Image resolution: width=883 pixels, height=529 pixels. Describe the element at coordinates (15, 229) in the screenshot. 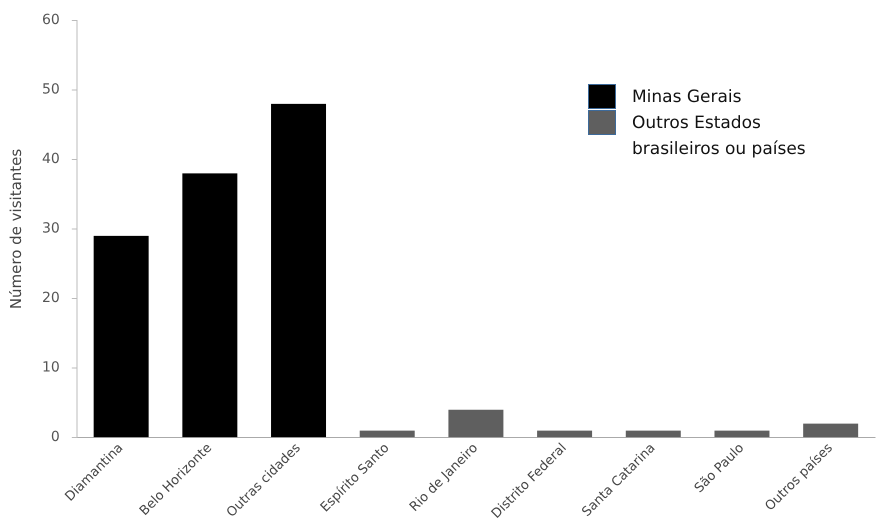

I see `y-axis-title: Número de visitantes` at that location.